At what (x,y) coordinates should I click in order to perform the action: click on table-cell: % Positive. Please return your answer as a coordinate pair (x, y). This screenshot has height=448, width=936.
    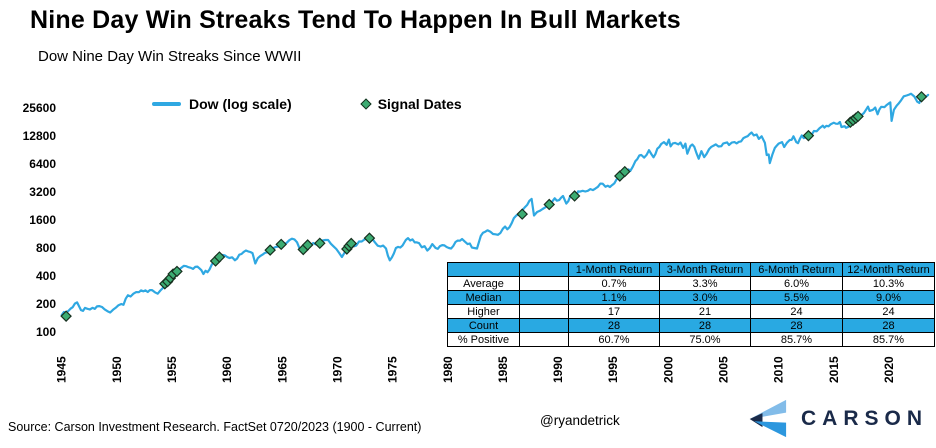
    Looking at the image, I should click on (483, 339).